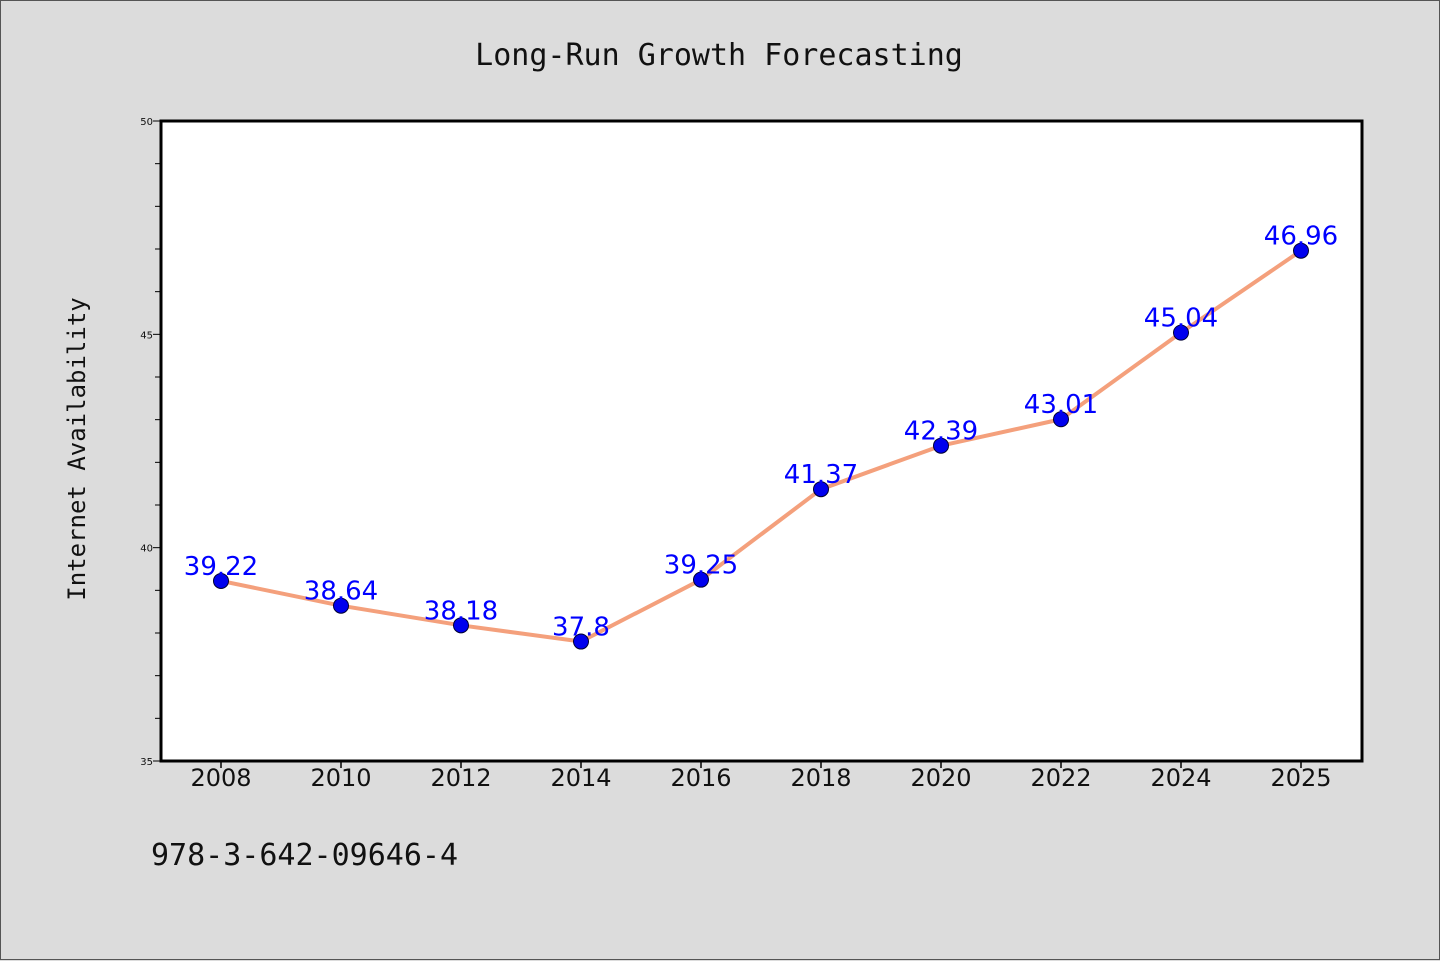 The height and width of the screenshot is (961, 1440). I want to click on x-tick-label: 2022, so click(1060, 778).